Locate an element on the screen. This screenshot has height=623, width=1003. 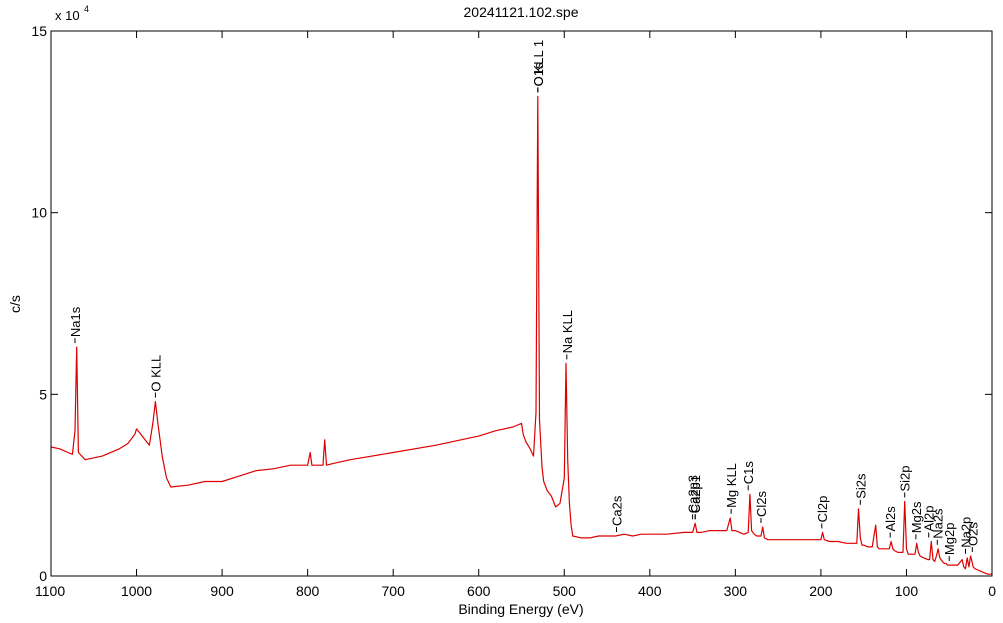
peak-label: Ca2p3 is located at coordinates (693, 494).